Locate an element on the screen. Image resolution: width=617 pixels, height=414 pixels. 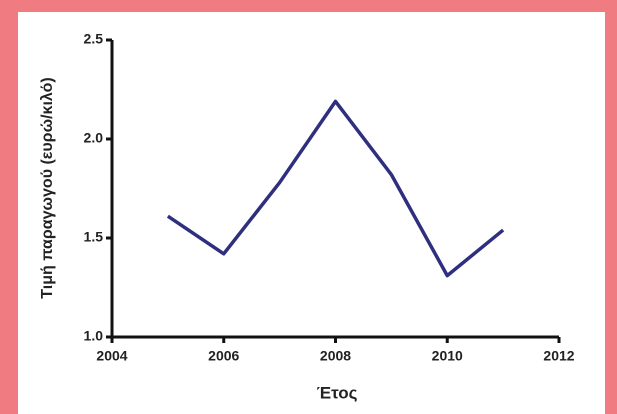
y-tick-label: 1.0 is located at coordinates (94, 336).